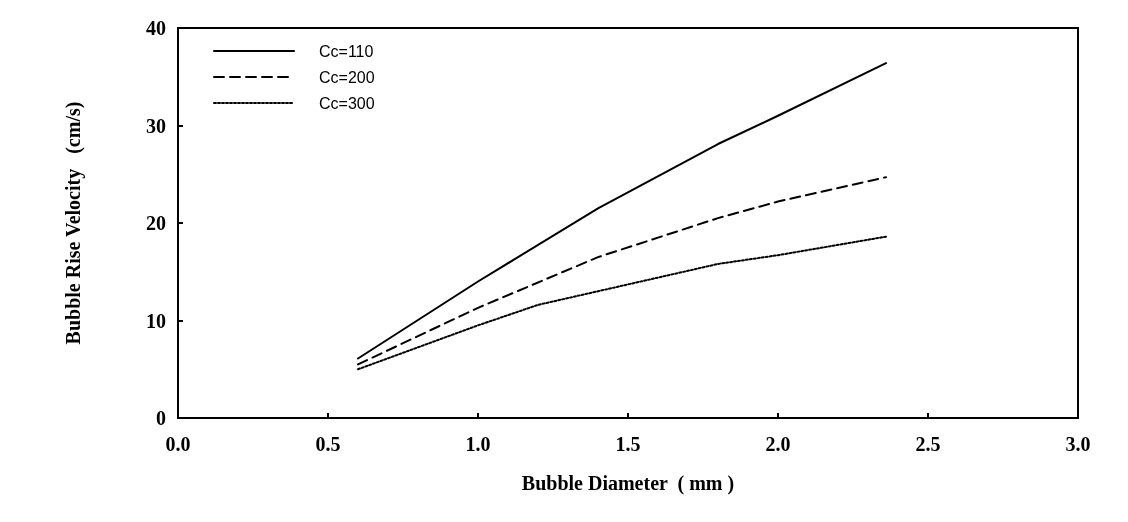  What do you see at coordinates (778, 444) in the screenshot?
I see `x-tick-label: 2.0` at bounding box center [778, 444].